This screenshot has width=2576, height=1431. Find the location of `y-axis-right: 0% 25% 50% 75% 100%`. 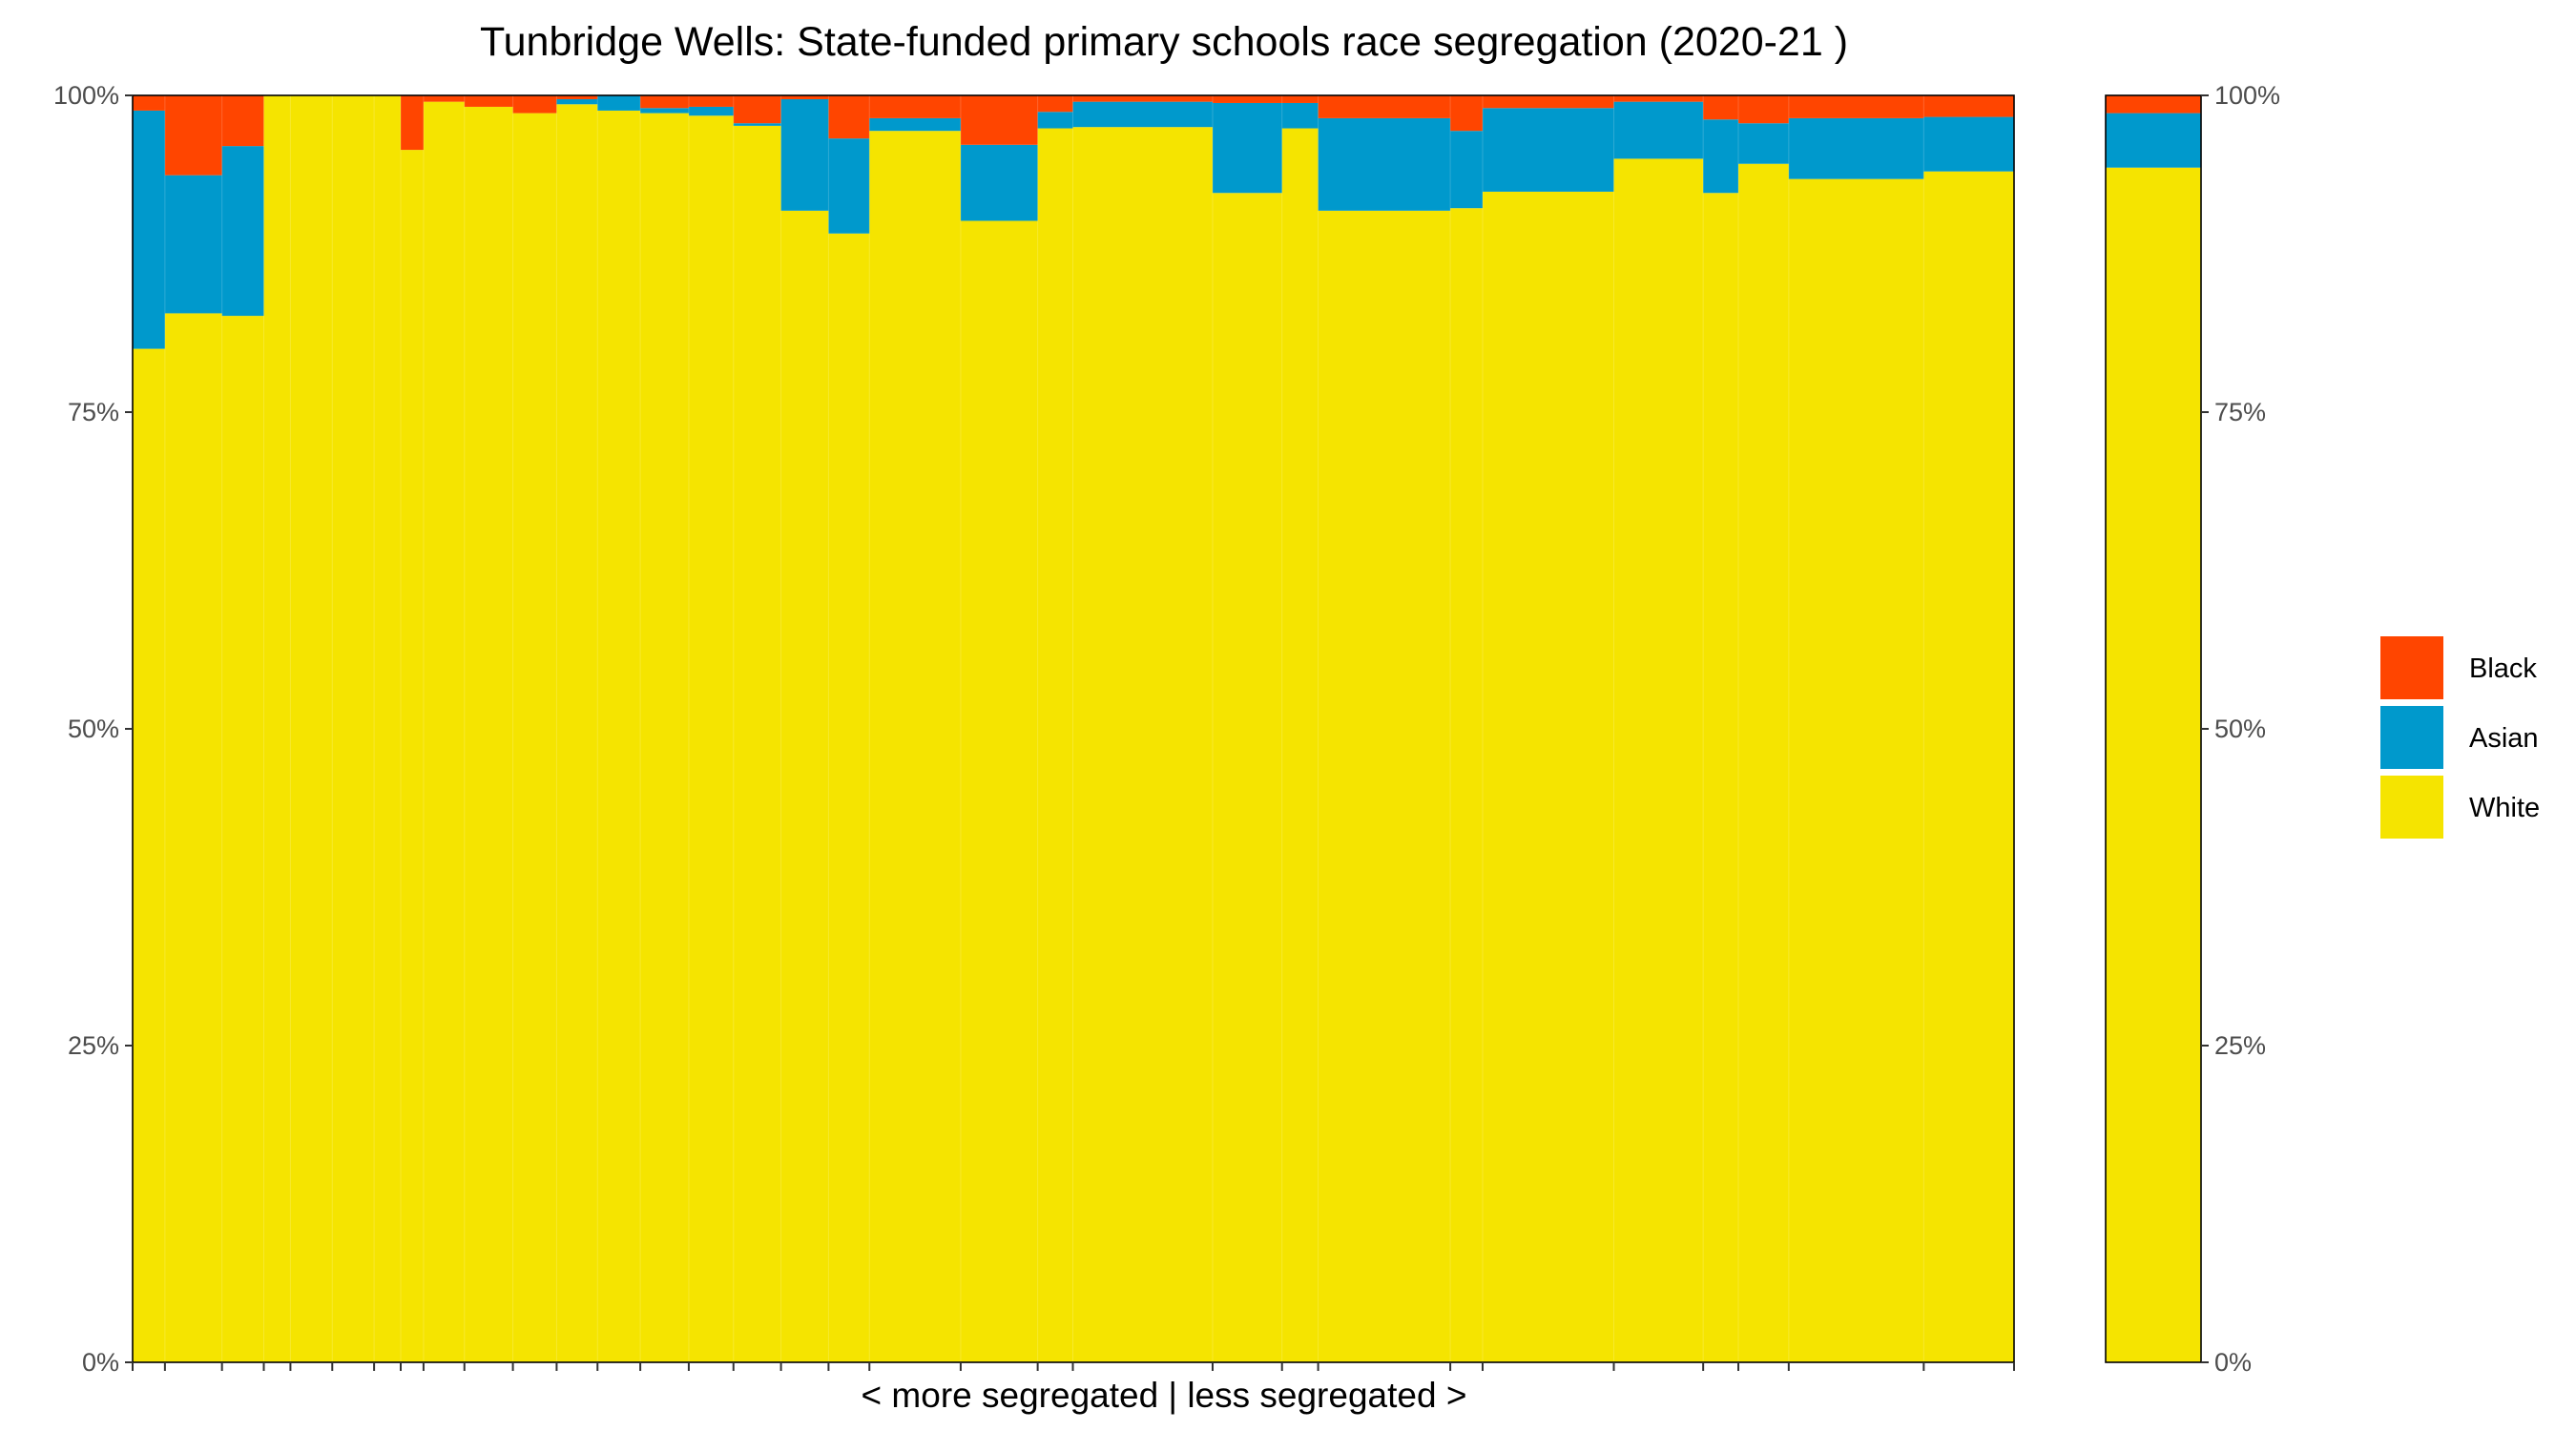

y-axis-right: 0% 25% 50% 75% 100% is located at coordinates (2240, 729).